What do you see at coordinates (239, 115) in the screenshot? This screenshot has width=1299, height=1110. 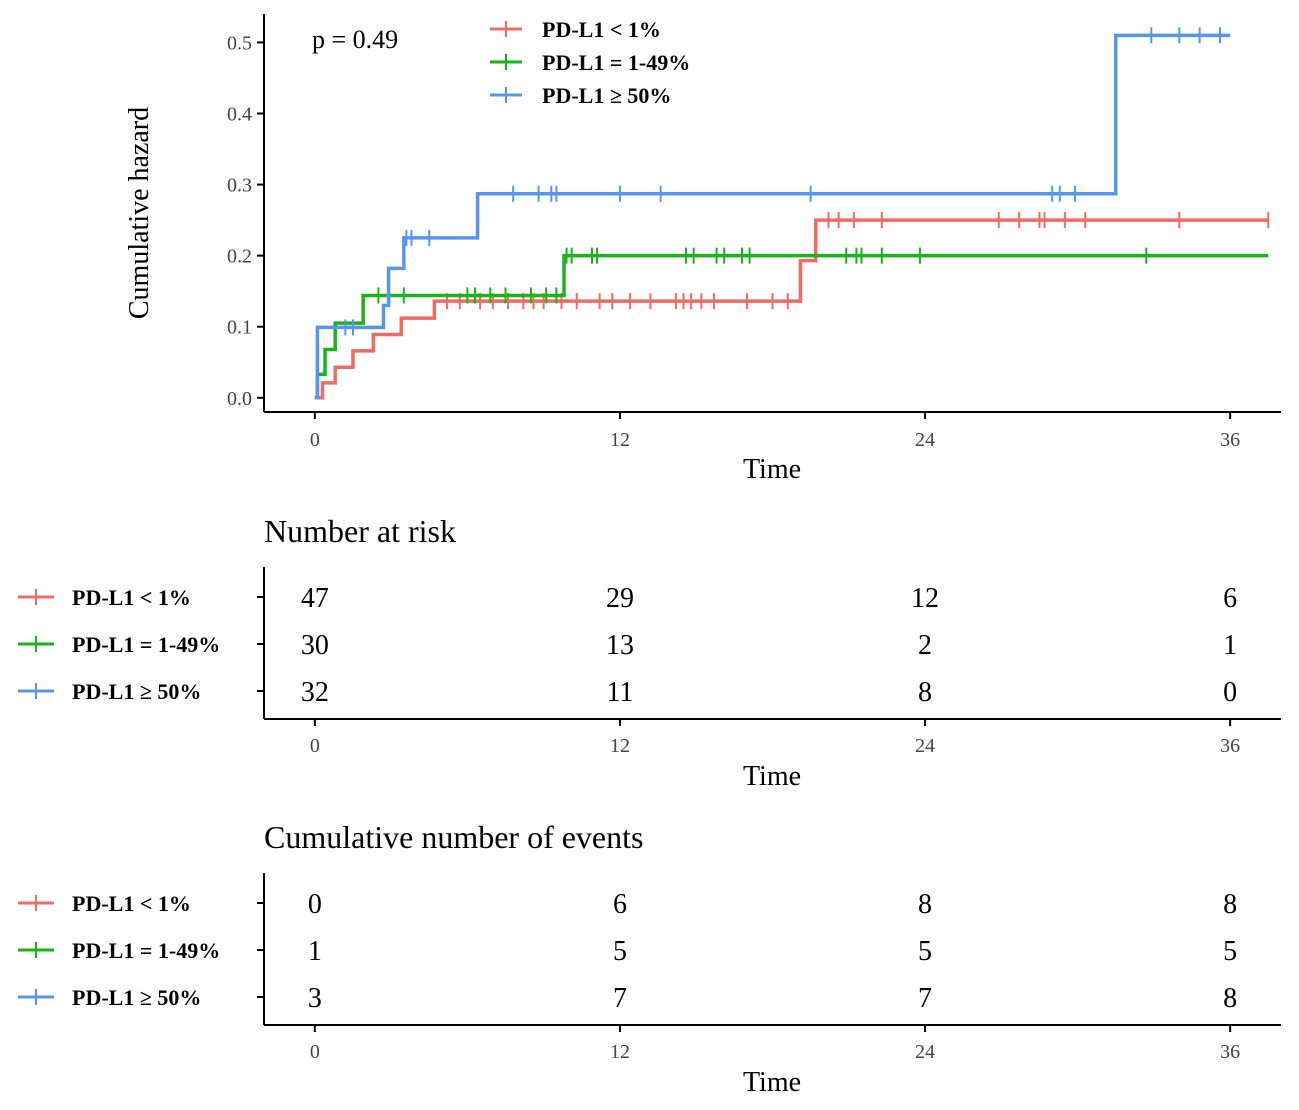 I see `y-tick-label: 0.4` at bounding box center [239, 115].